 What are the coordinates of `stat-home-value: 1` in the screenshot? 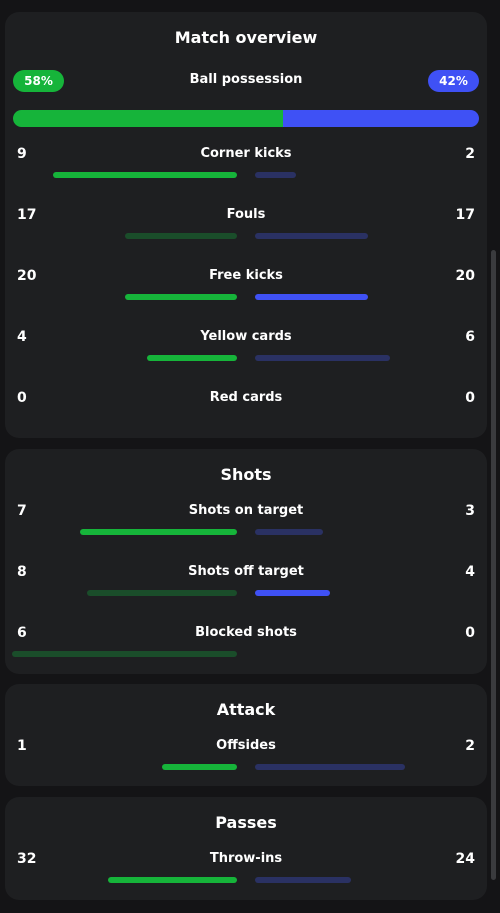 It's located at (22, 746).